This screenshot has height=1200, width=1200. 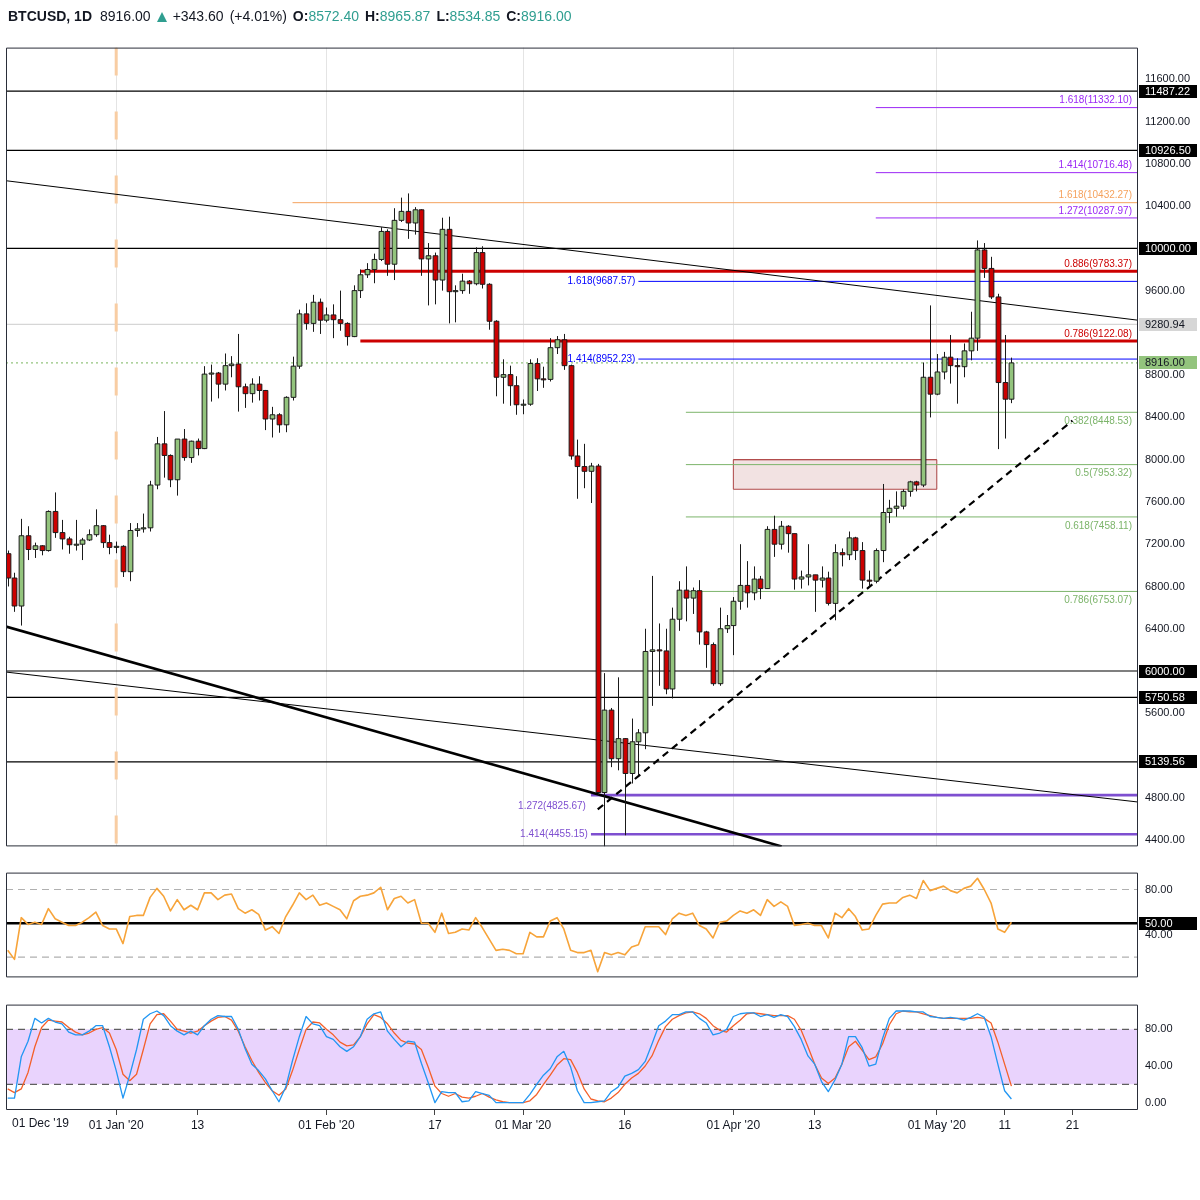 What do you see at coordinates (554, 833) in the screenshot?
I see `series-label: 1.414(4455.15)` at bounding box center [554, 833].